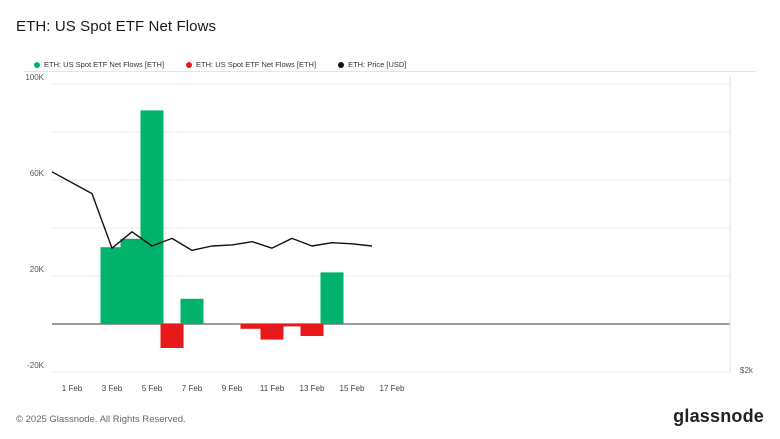 The width and height of the screenshot is (780, 439). I want to click on legend-swatch-green, so click(37, 64).